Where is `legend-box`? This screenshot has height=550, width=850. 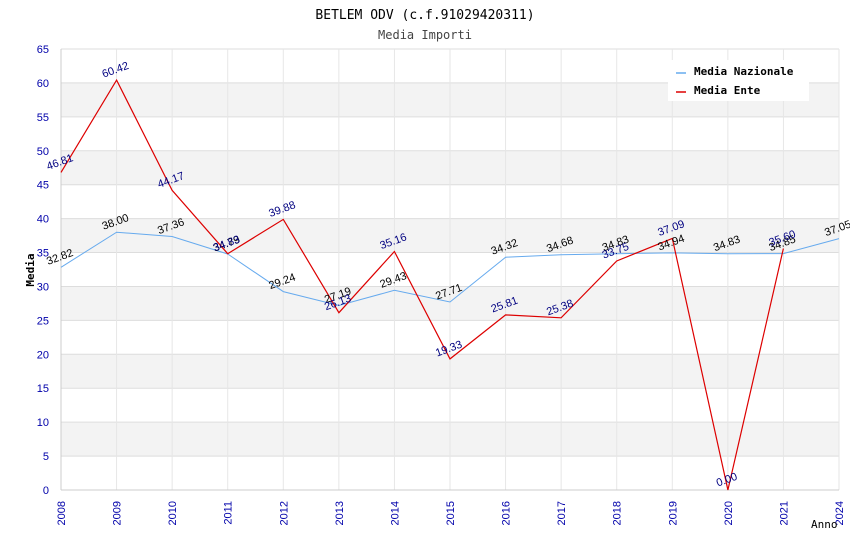 legend-box is located at coordinates (738, 80).